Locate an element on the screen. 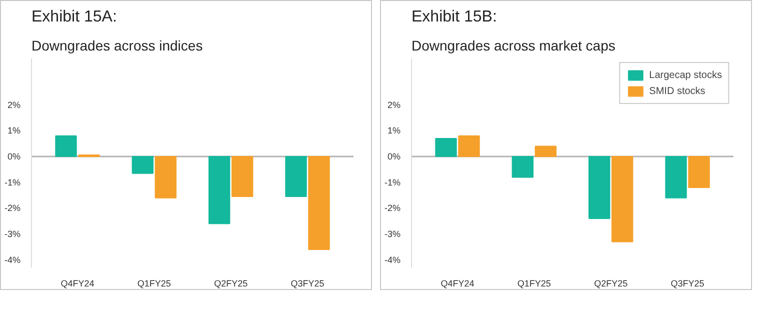 The width and height of the screenshot is (762, 334). chart-subtitle: Downgrades across indices is located at coordinates (117, 46).